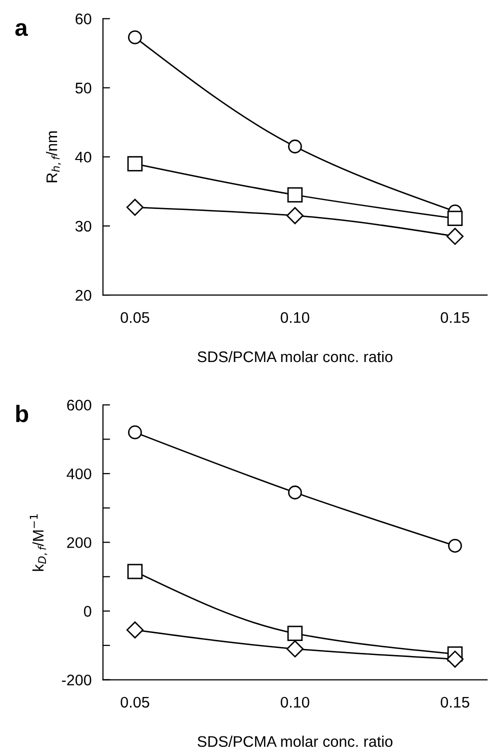 The image size is (488, 747). What do you see at coordinates (21, 29) in the screenshot?
I see `chart-title: a` at bounding box center [21, 29].